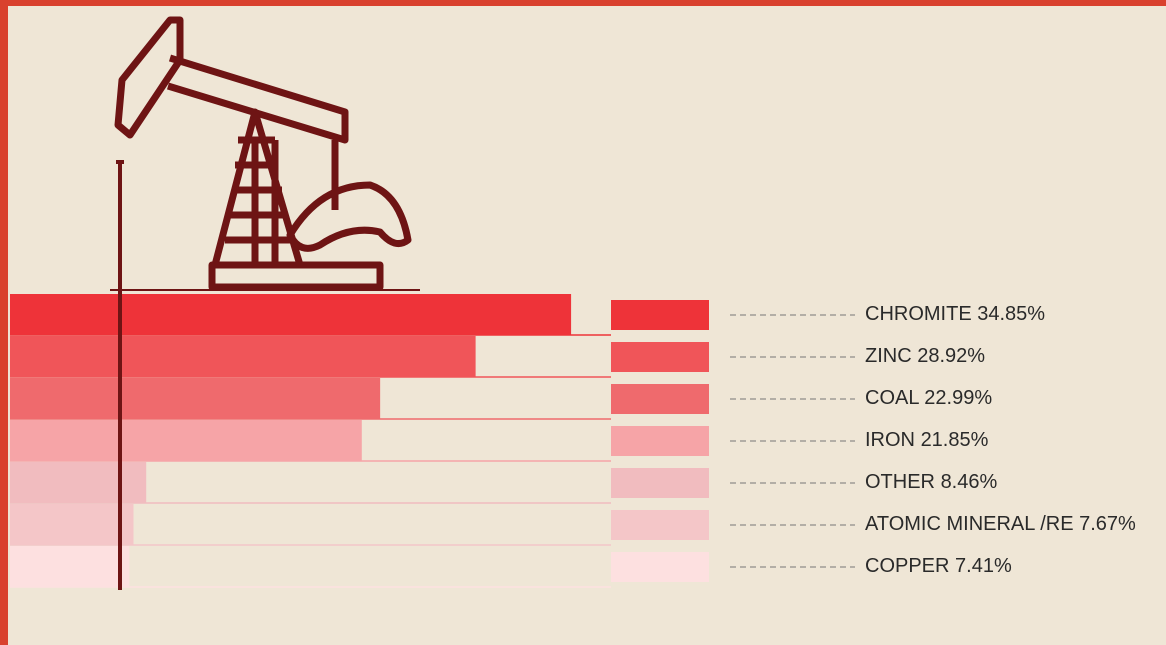 Image resolution: width=1166 pixels, height=645 pixels. I want to click on value-label: 21.85%, so click(955, 440).